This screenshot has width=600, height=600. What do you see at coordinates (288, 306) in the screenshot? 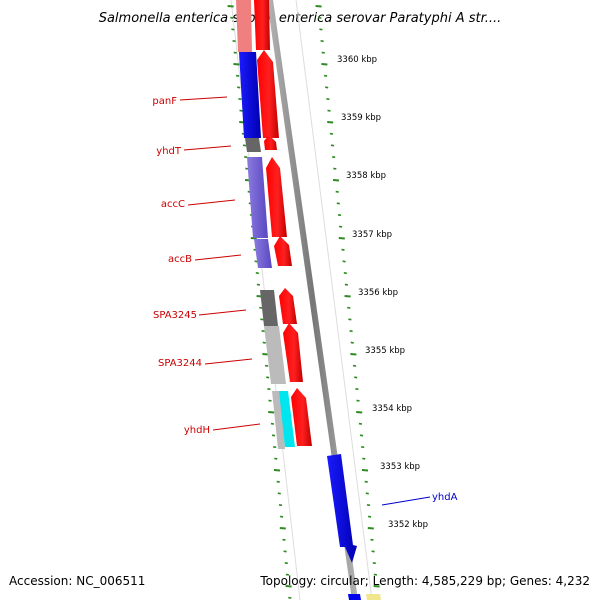
I see `gene-arrow-SPA3245` at bounding box center [288, 306].